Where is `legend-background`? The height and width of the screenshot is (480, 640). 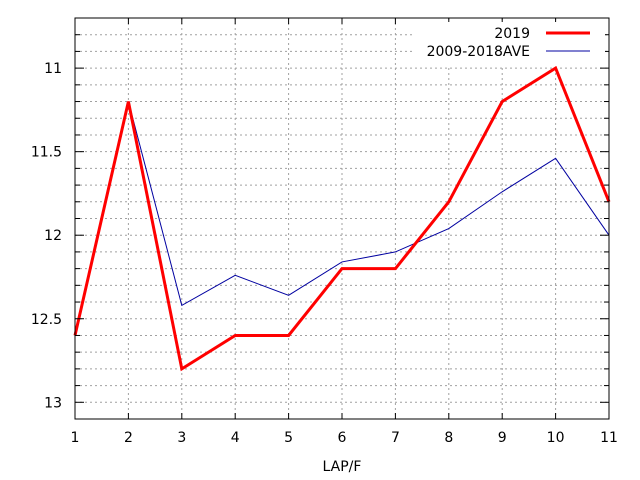
legend-background is located at coordinates (510, 44).